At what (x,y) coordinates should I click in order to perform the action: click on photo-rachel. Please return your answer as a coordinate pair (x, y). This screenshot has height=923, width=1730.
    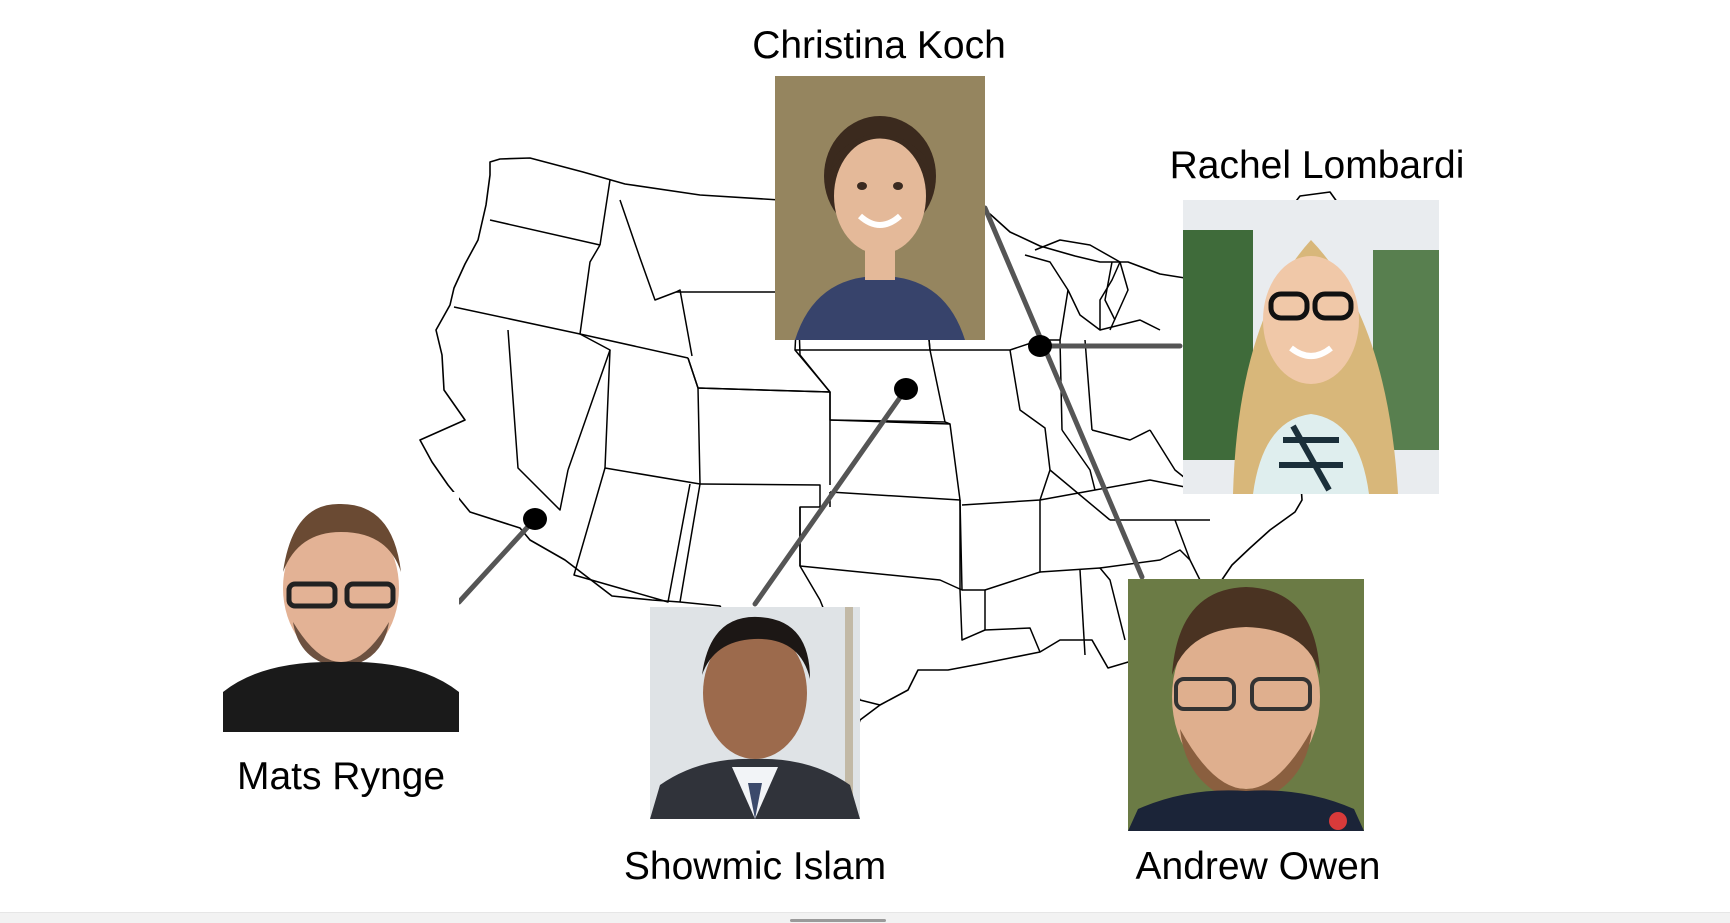
    Looking at the image, I should click on (1311, 347).